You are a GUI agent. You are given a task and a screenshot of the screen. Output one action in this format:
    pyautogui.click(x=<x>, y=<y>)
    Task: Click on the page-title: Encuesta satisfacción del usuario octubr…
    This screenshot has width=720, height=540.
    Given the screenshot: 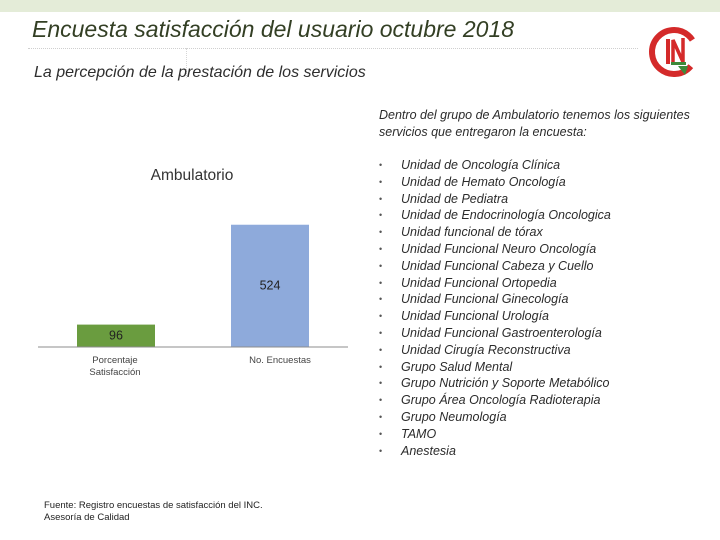 What is the action you would take?
    pyautogui.click(x=273, y=29)
    